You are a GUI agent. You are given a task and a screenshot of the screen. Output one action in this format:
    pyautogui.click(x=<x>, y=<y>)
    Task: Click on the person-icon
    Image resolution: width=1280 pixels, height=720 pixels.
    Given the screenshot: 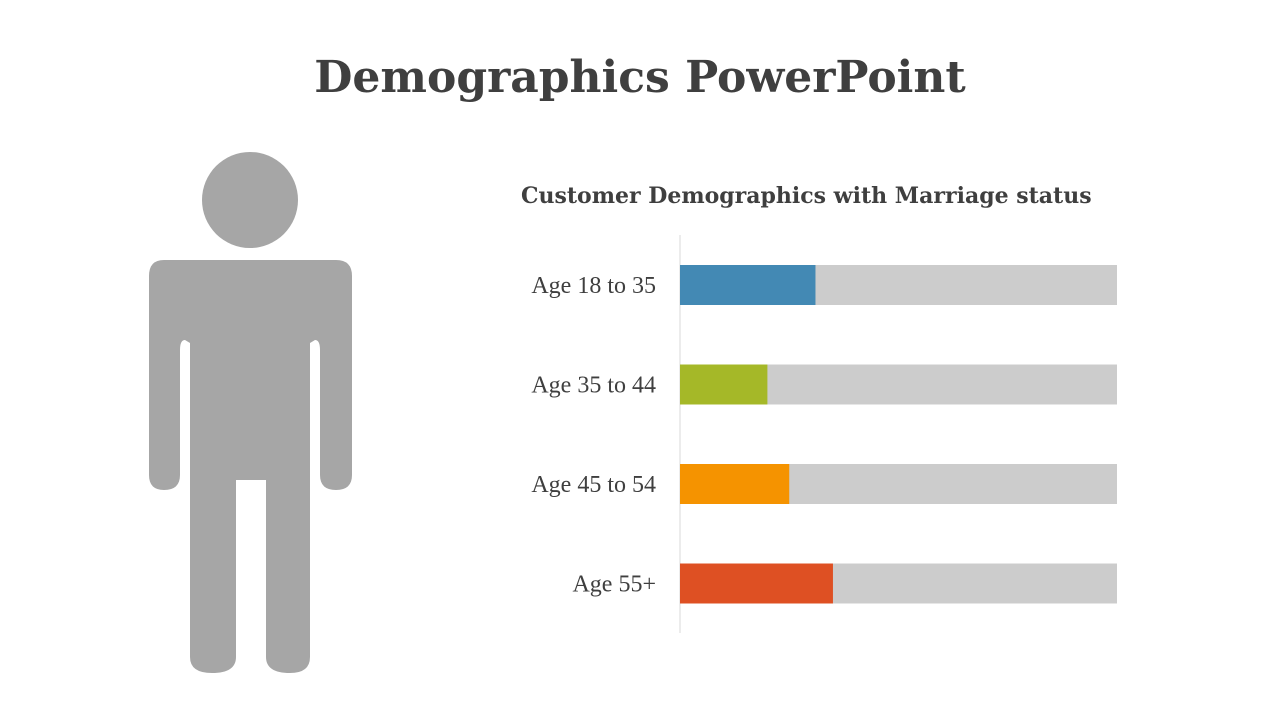 What is the action you would take?
    pyautogui.click(x=250, y=412)
    